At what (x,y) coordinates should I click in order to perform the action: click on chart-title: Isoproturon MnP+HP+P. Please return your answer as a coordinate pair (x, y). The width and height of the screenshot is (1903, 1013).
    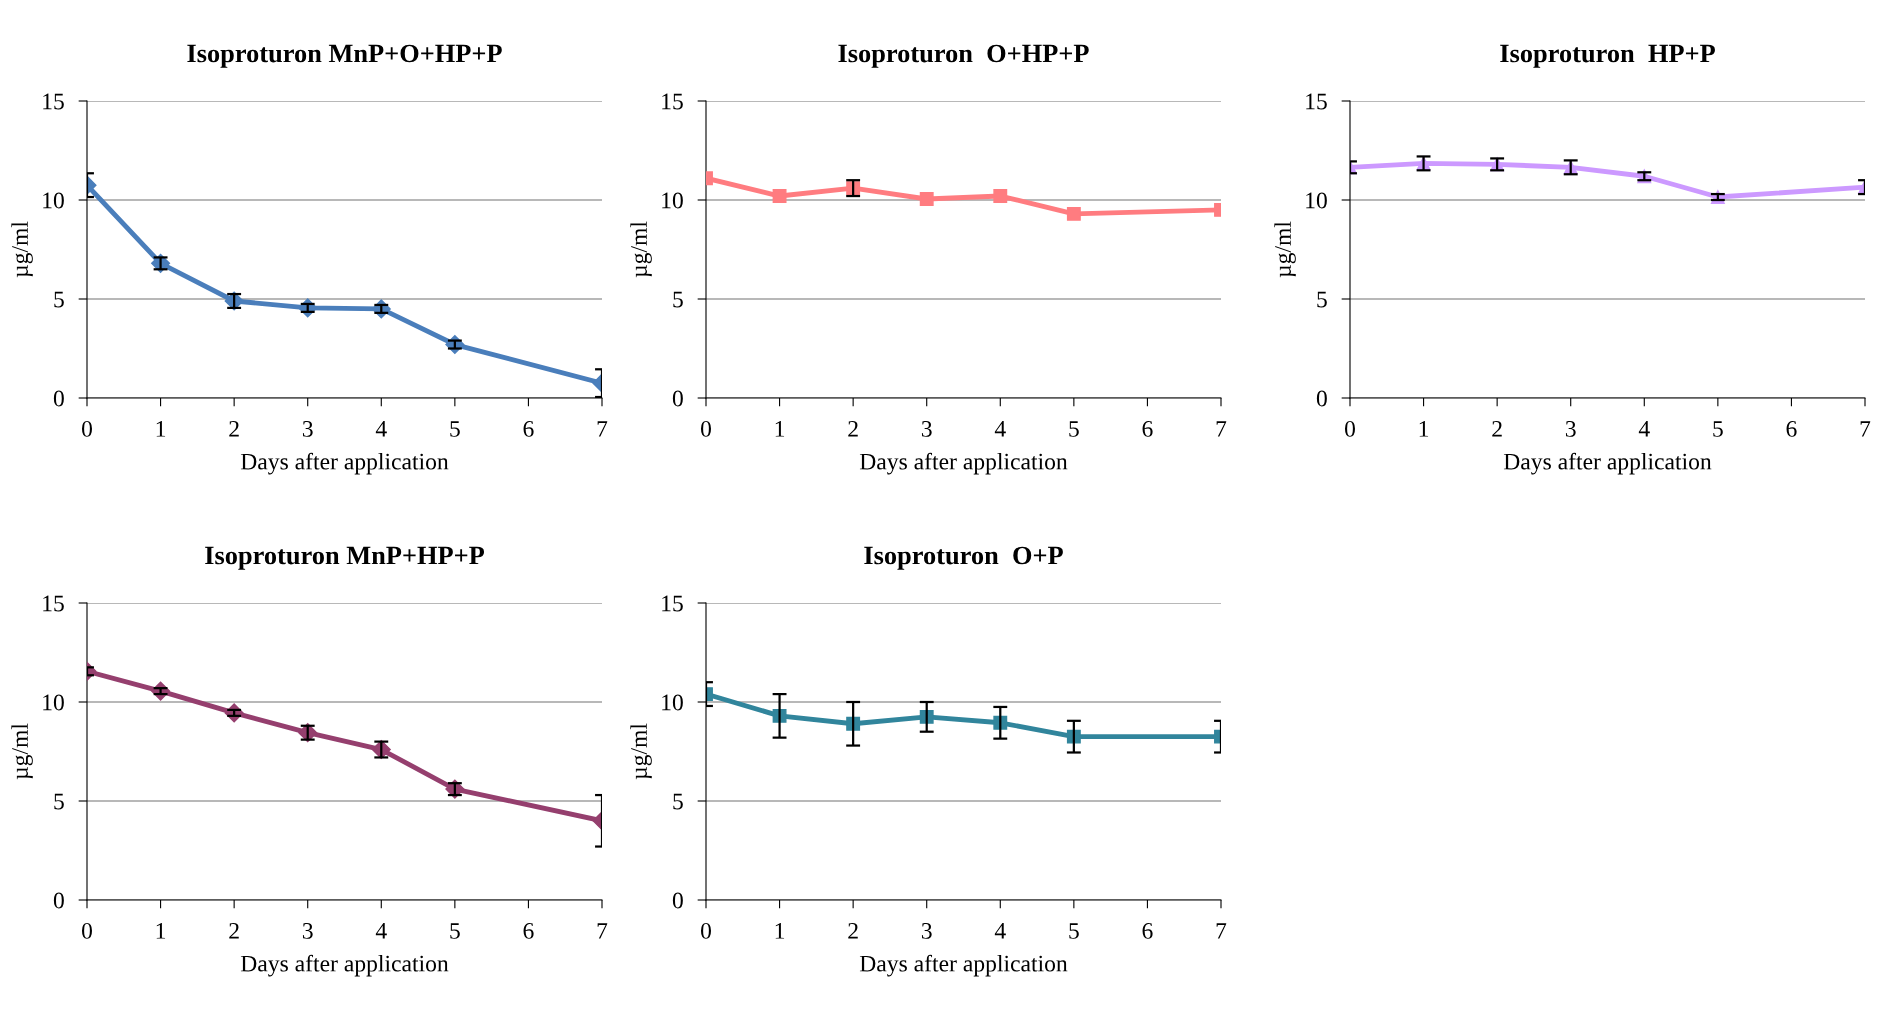
    Looking at the image, I should click on (345, 558).